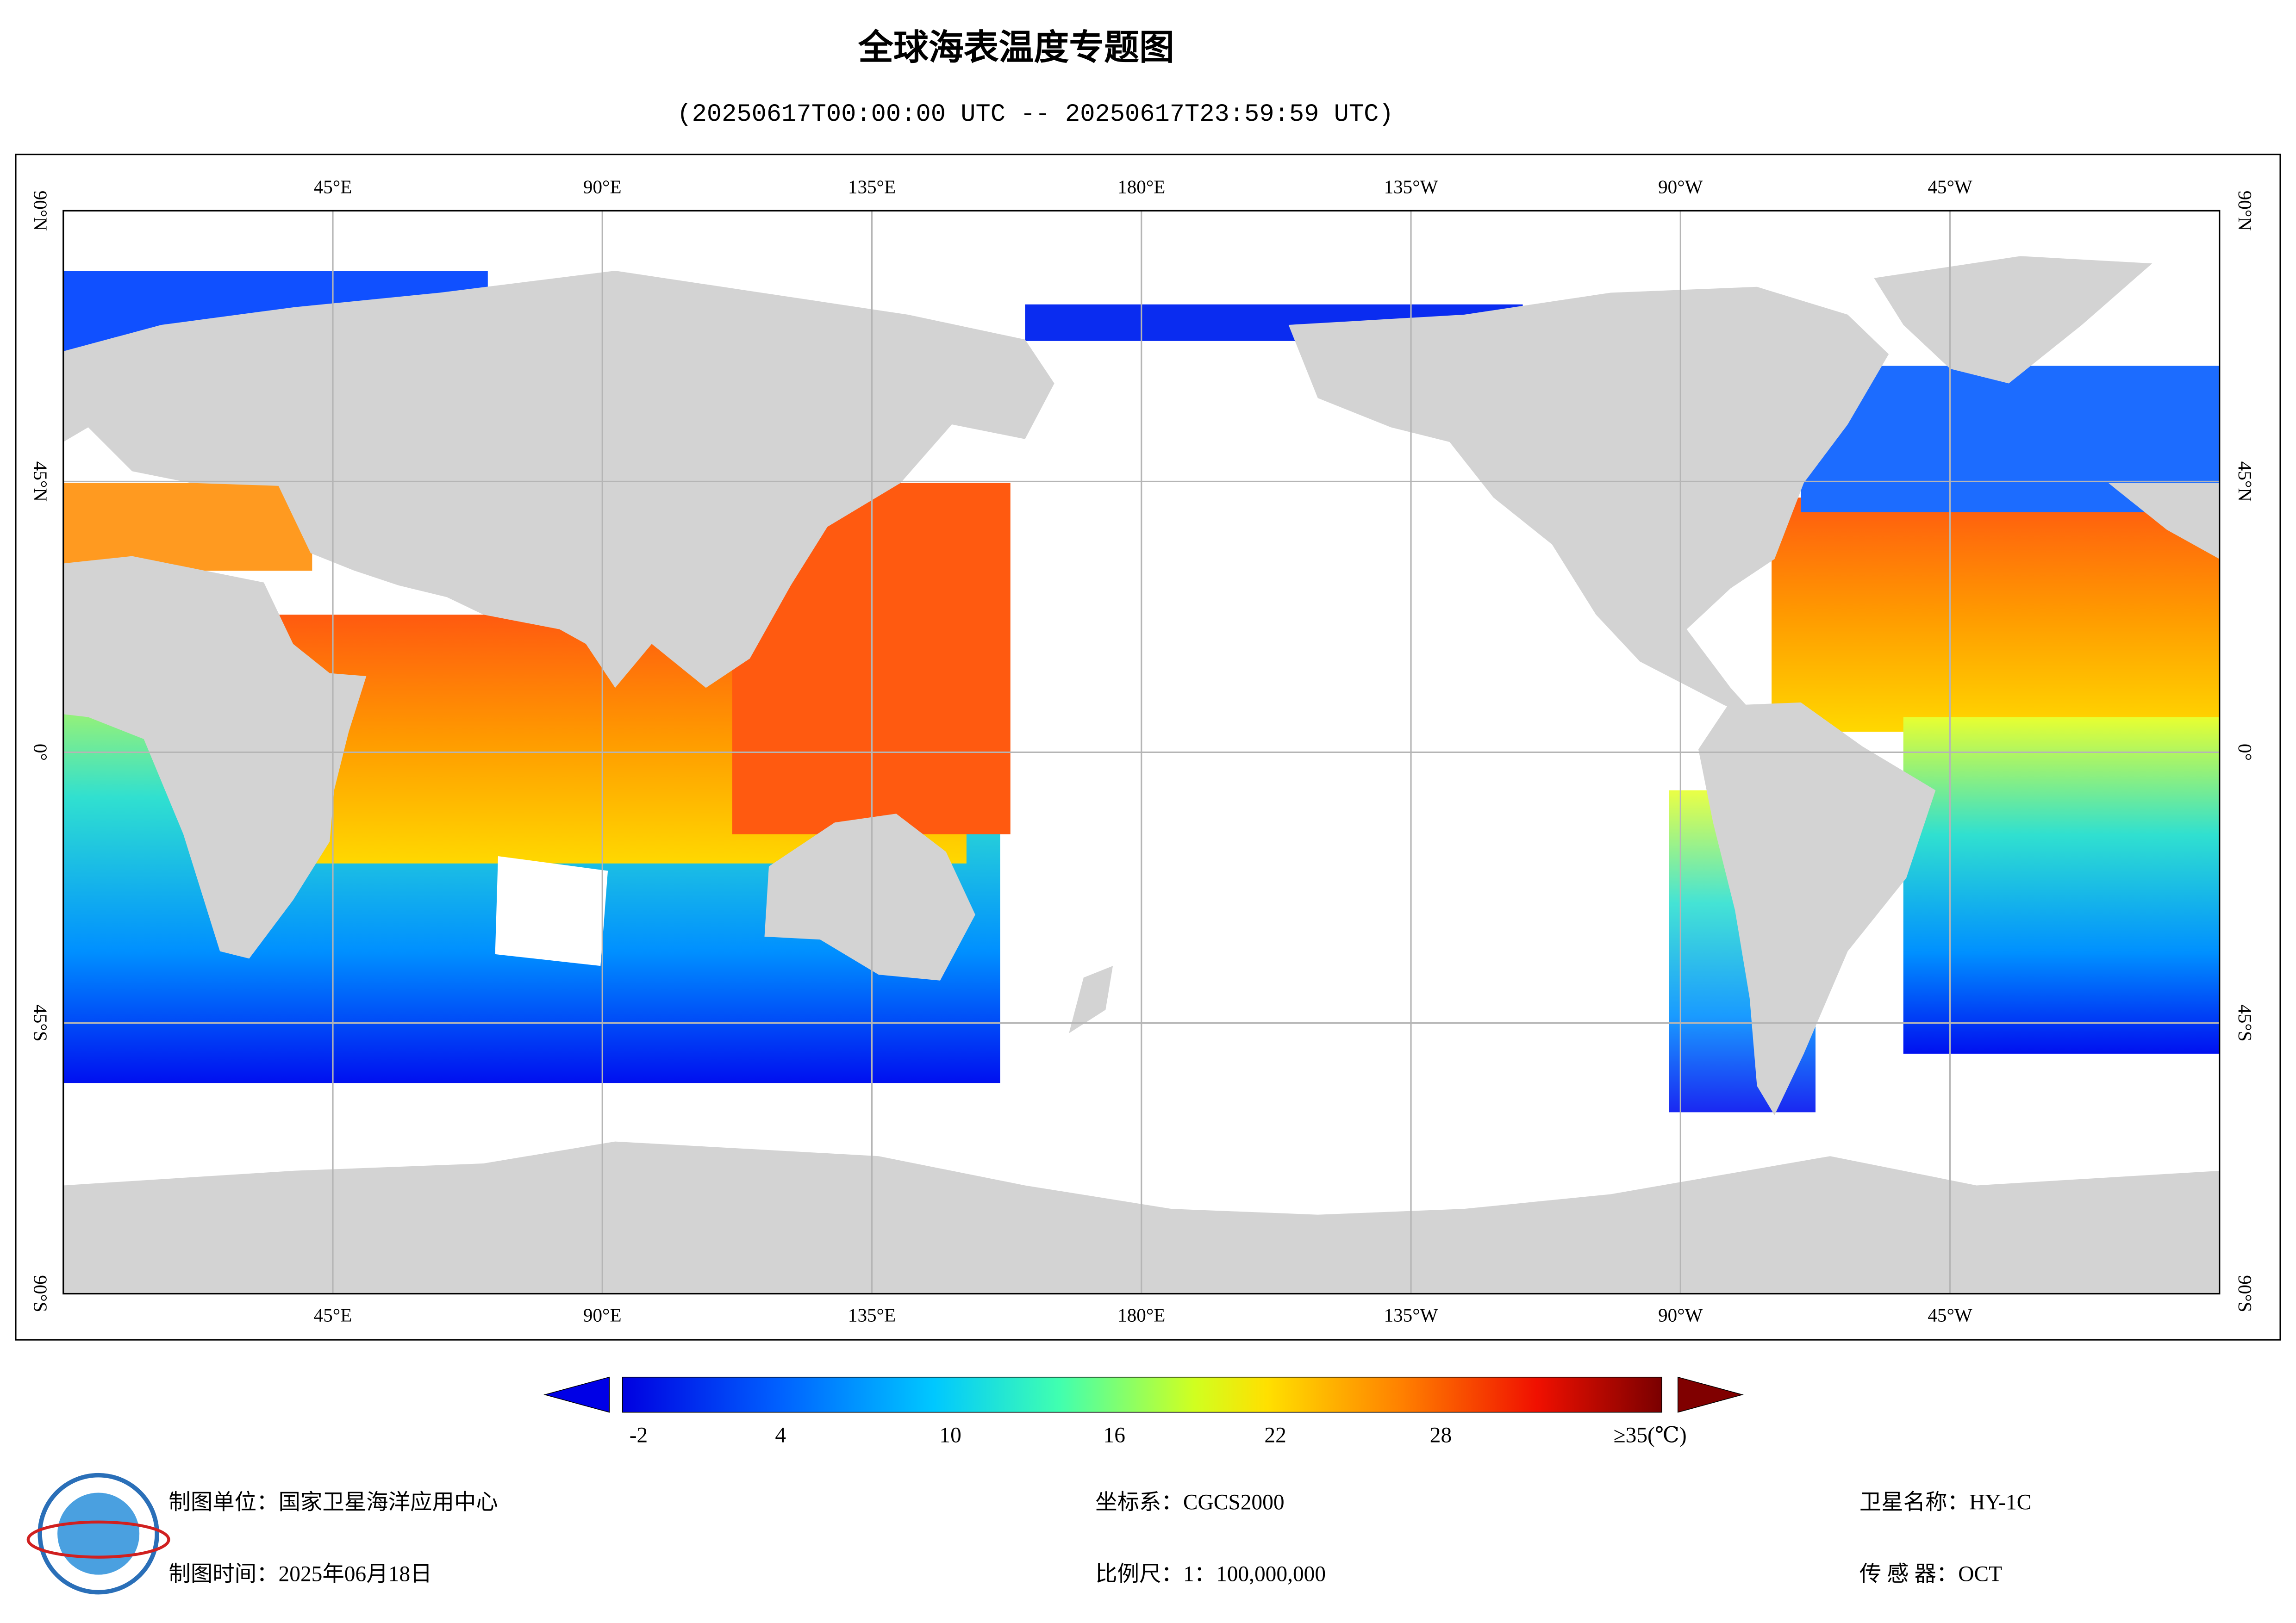  What do you see at coordinates (1950, 186) in the screenshot?
I see `lon-label-top: 45°W` at bounding box center [1950, 186].